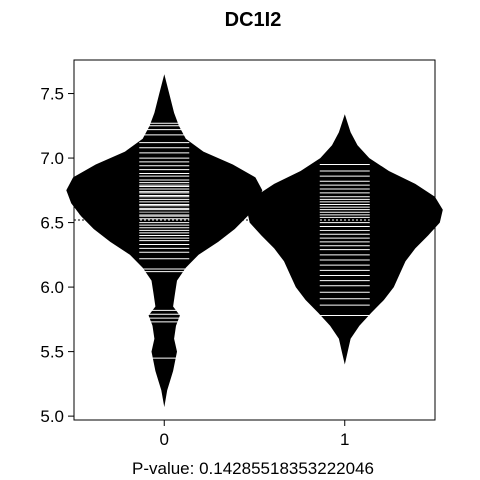 This screenshot has width=480, height=480. What do you see at coordinates (52, 352) in the screenshot?
I see `y-tick-label: 5.5` at bounding box center [52, 352].